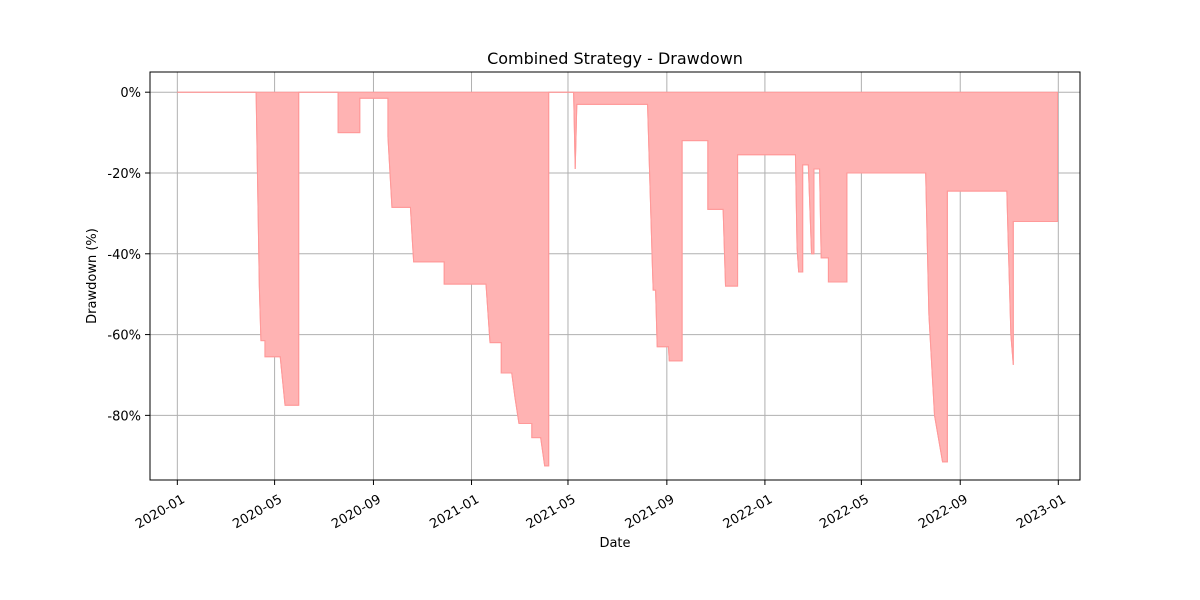 The width and height of the screenshot is (1200, 600). What do you see at coordinates (614, 543) in the screenshot?
I see `x-axis-label: Date` at bounding box center [614, 543].